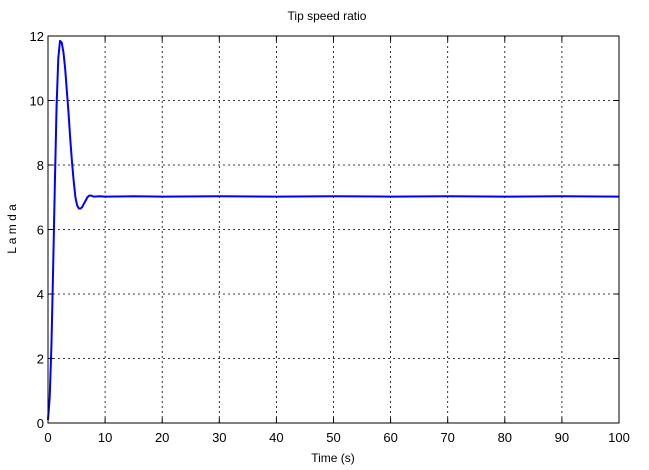  I want to click on x-tick-label: 100, so click(619, 437).